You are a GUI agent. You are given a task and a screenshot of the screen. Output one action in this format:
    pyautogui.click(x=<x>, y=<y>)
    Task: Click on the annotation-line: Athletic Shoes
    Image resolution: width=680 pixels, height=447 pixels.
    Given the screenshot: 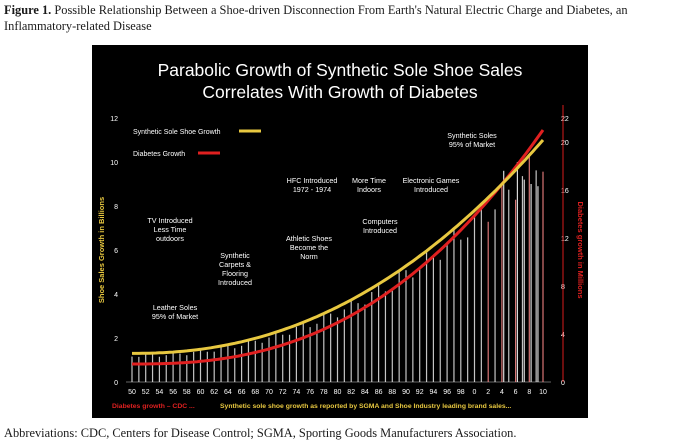 What is the action you would take?
    pyautogui.click(x=309, y=238)
    